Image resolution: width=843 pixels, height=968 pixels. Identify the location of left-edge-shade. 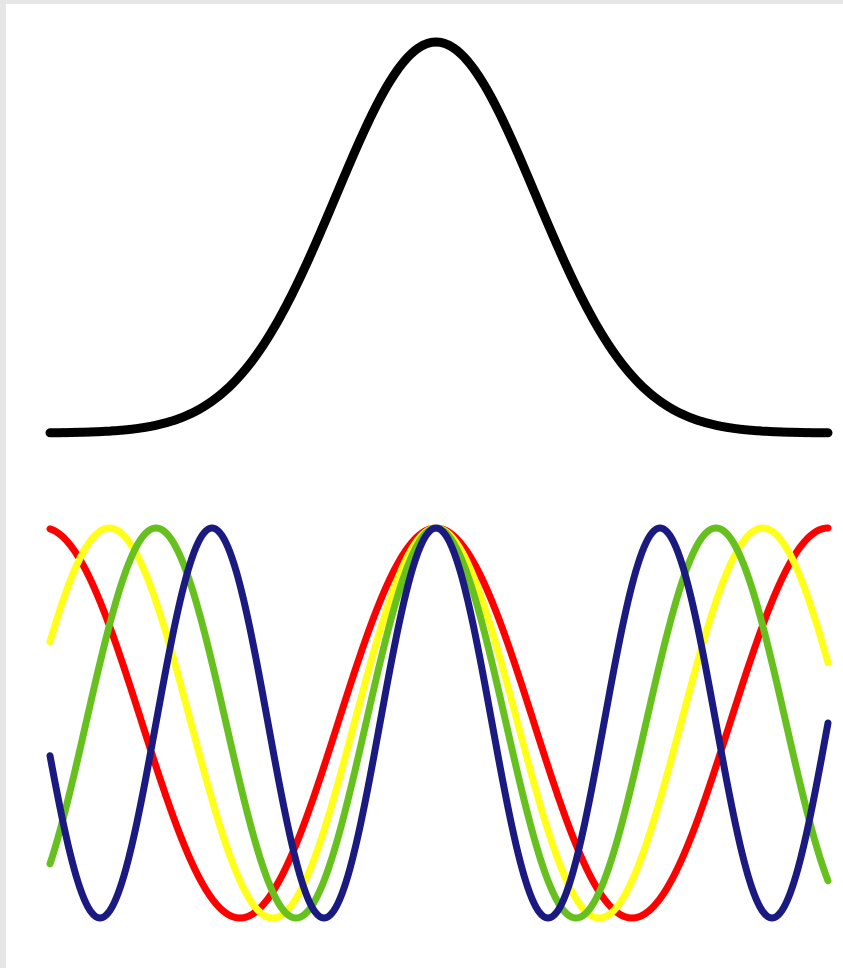
(3, 484).